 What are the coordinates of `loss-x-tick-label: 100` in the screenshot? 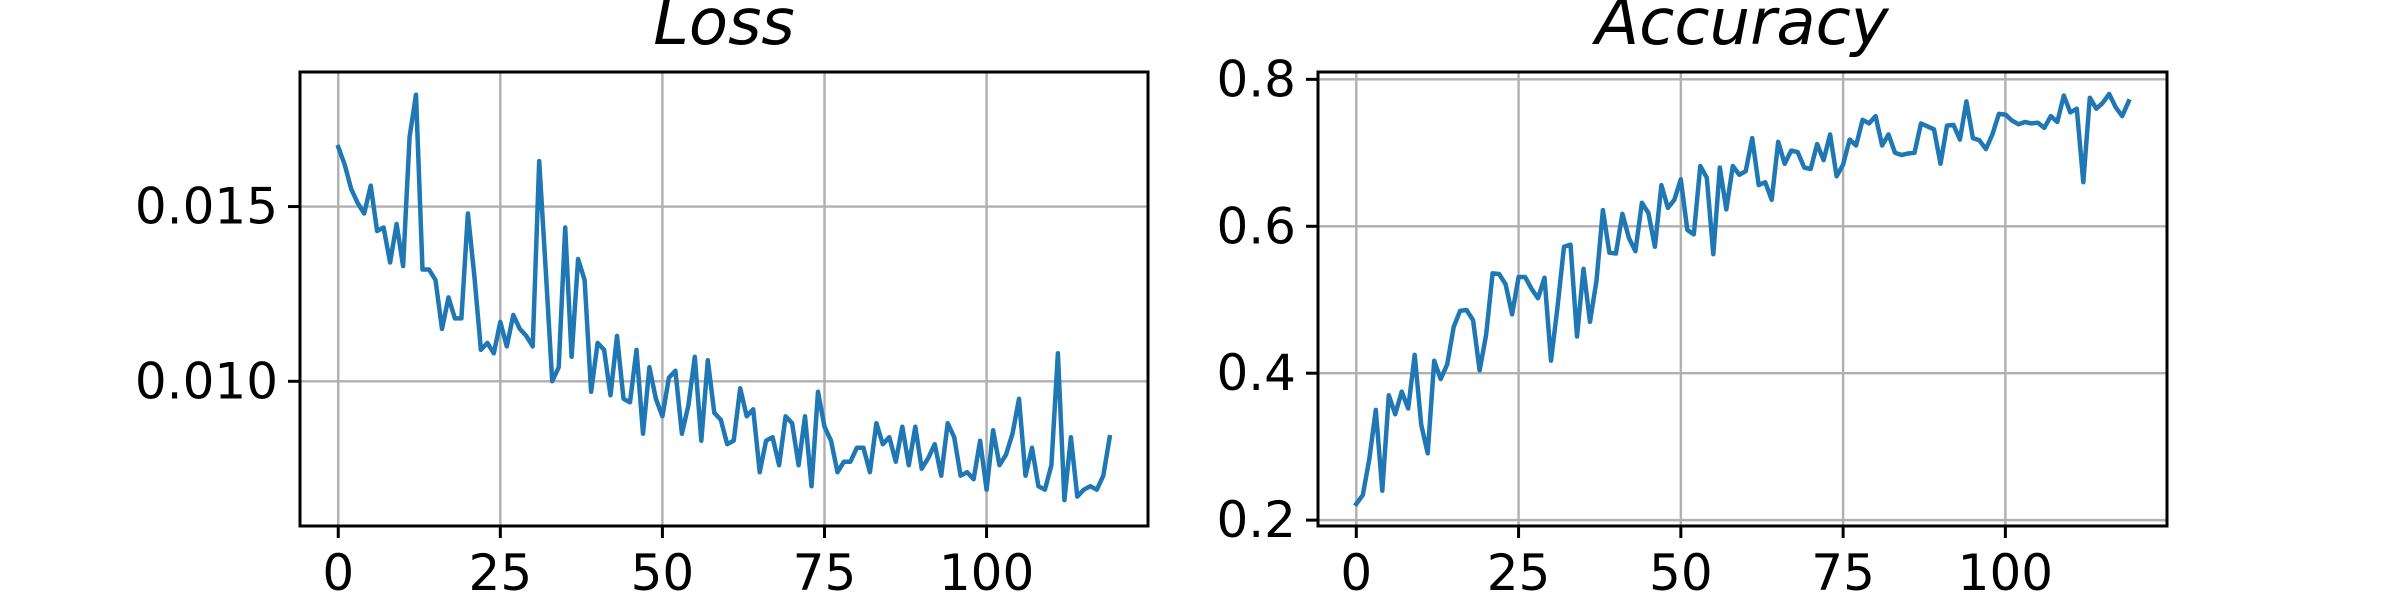 It's located at (986, 572).